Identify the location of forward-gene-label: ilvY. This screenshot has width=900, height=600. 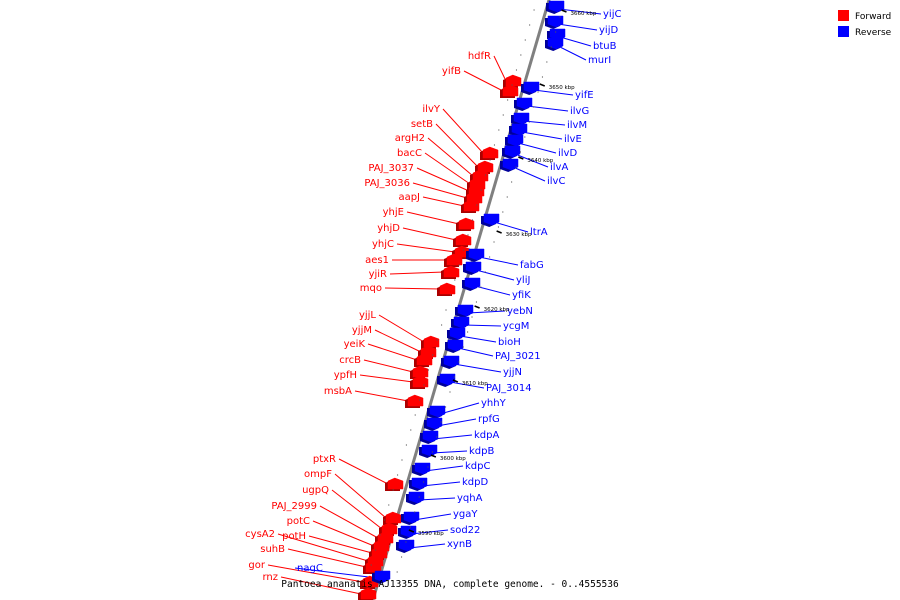
(431, 109).